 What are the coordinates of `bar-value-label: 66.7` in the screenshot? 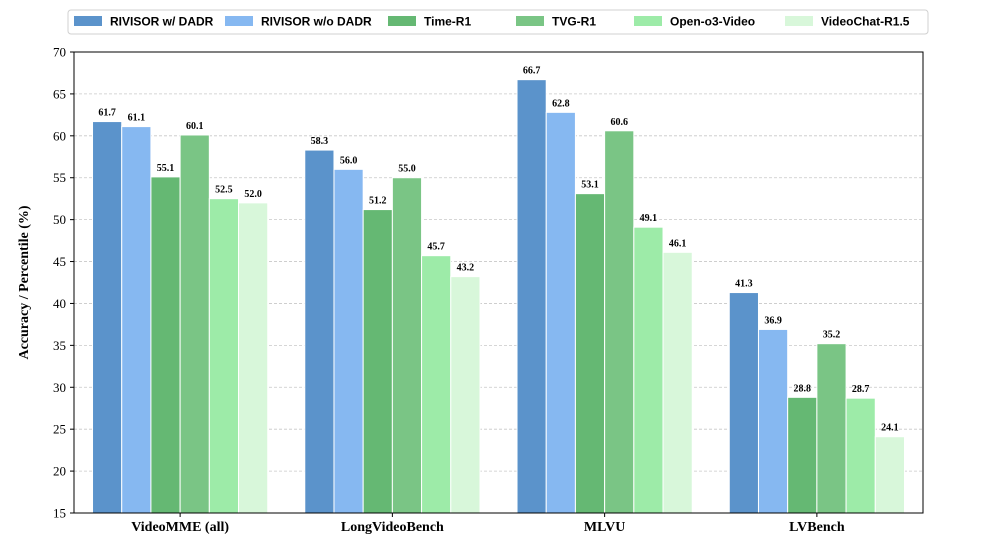 It's located at (532, 71).